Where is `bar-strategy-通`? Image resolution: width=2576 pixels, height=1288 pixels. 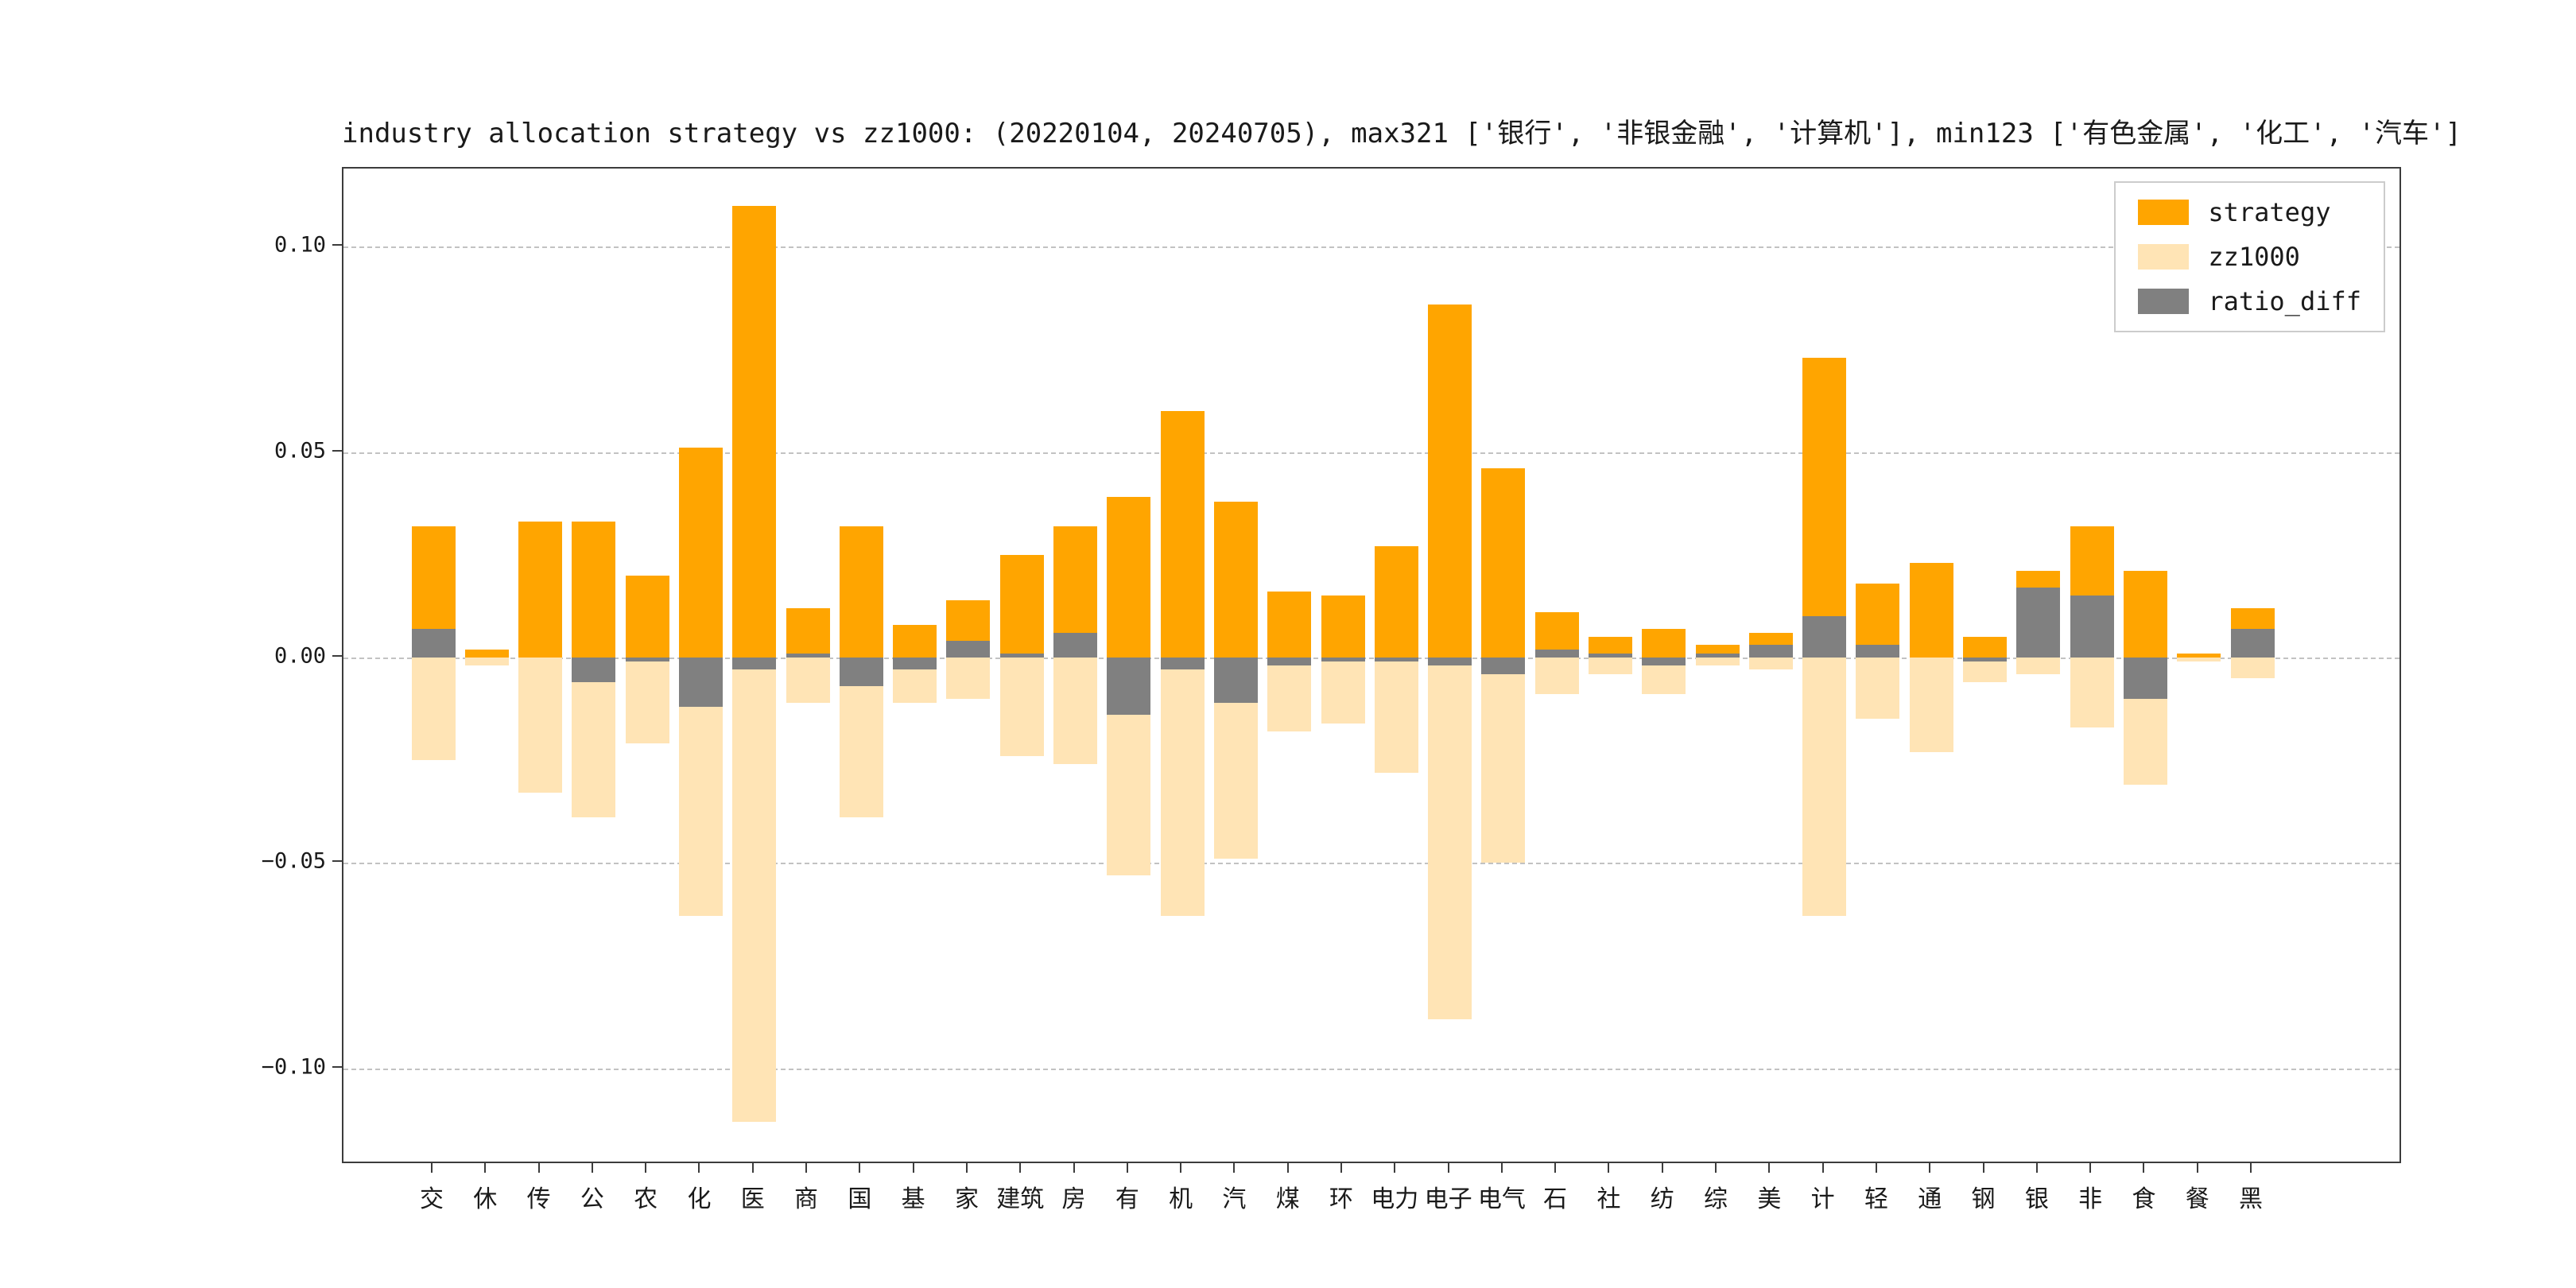 bar-strategy-通 is located at coordinates (1931, 610).